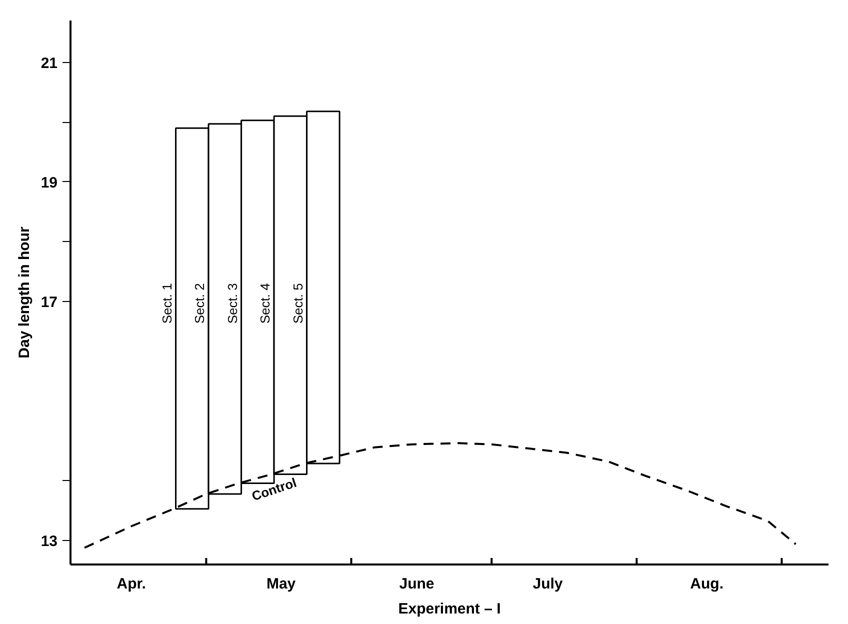  What do you see at coordinates (49, 183) in the screenshot?
I see `y-tick-label: 19` at bounding box center [49, 183].